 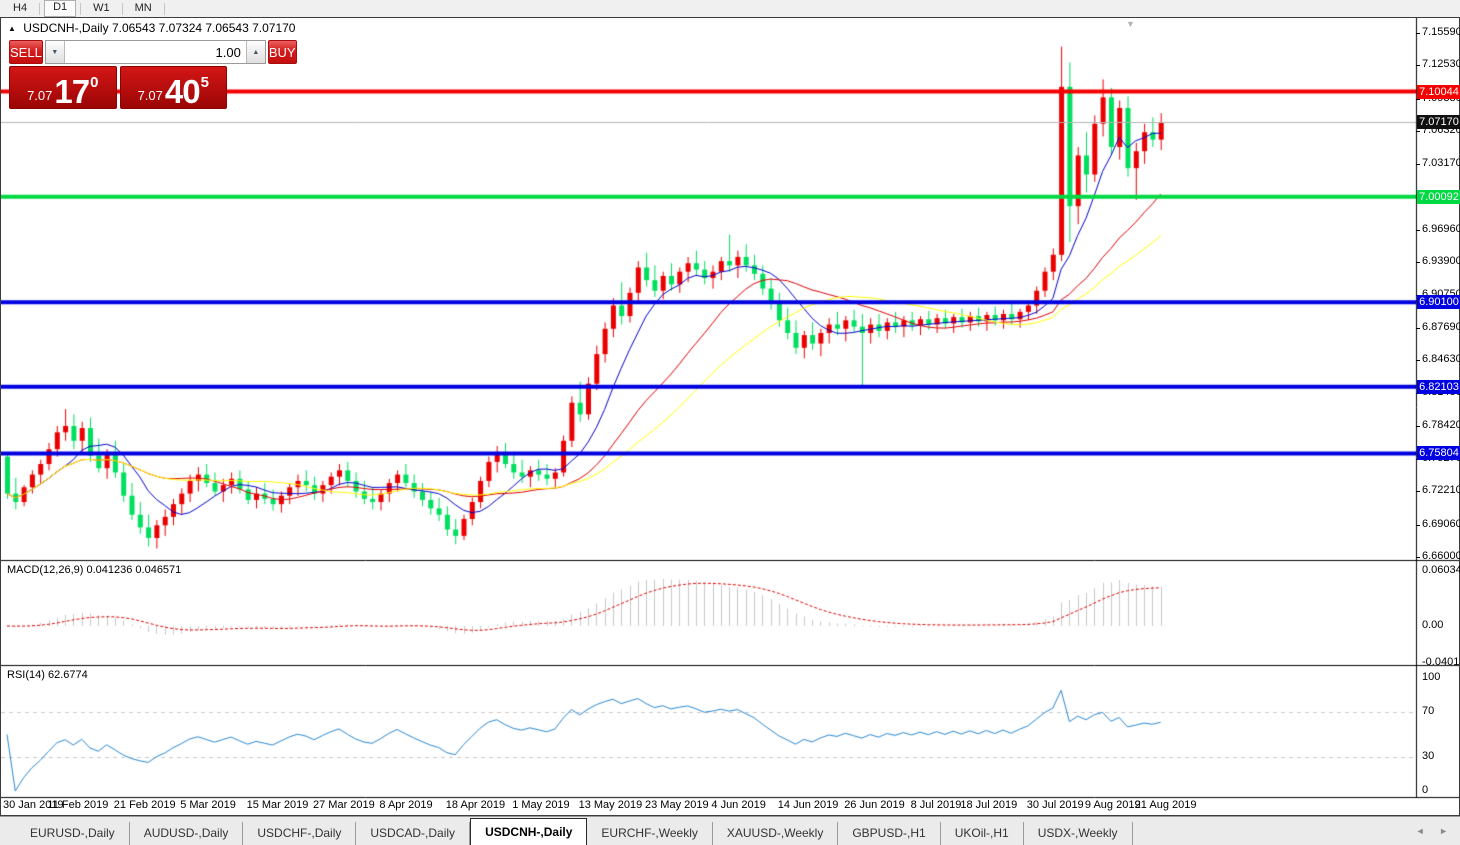 I want to click on chart-tab-gbpusdh1: GBPUSD-,H1, so click(x=889, y=833).